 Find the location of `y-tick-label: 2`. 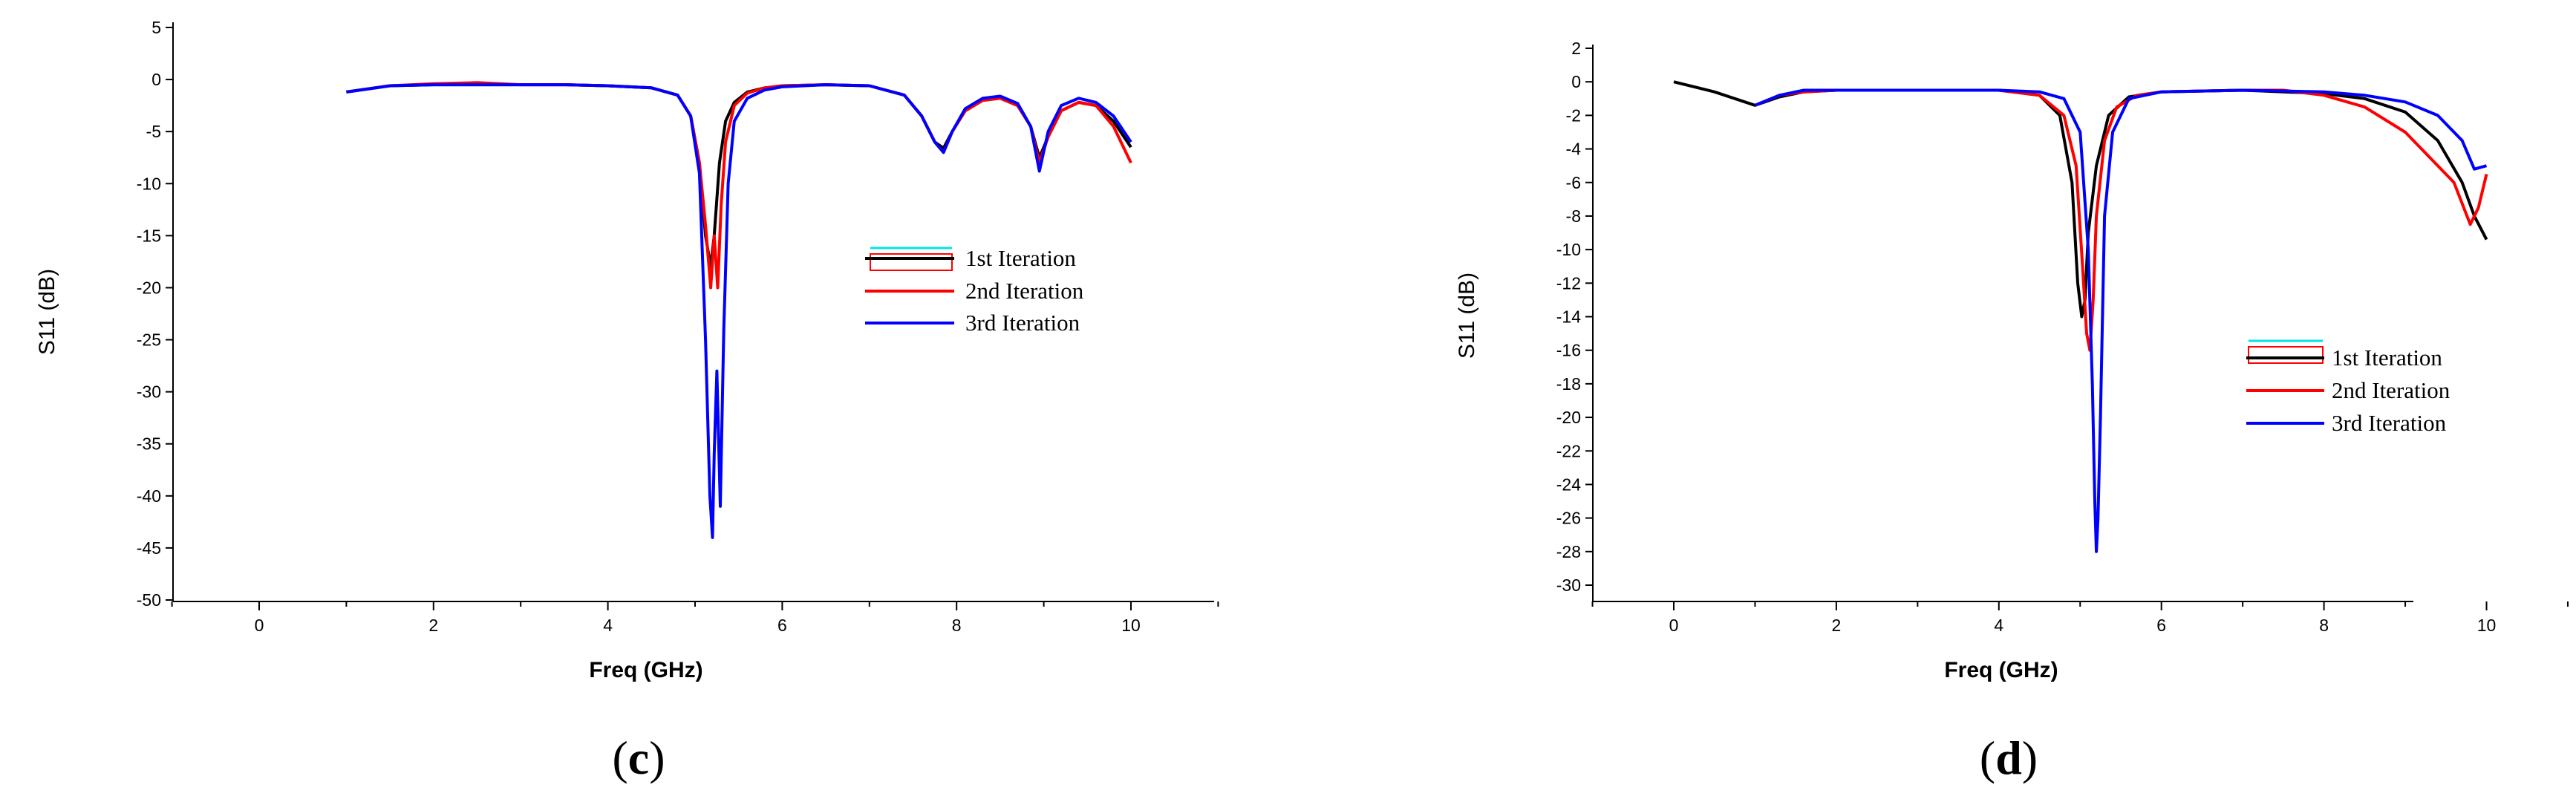

y-tick-label: 2 is located at coordinates (1576, 48).